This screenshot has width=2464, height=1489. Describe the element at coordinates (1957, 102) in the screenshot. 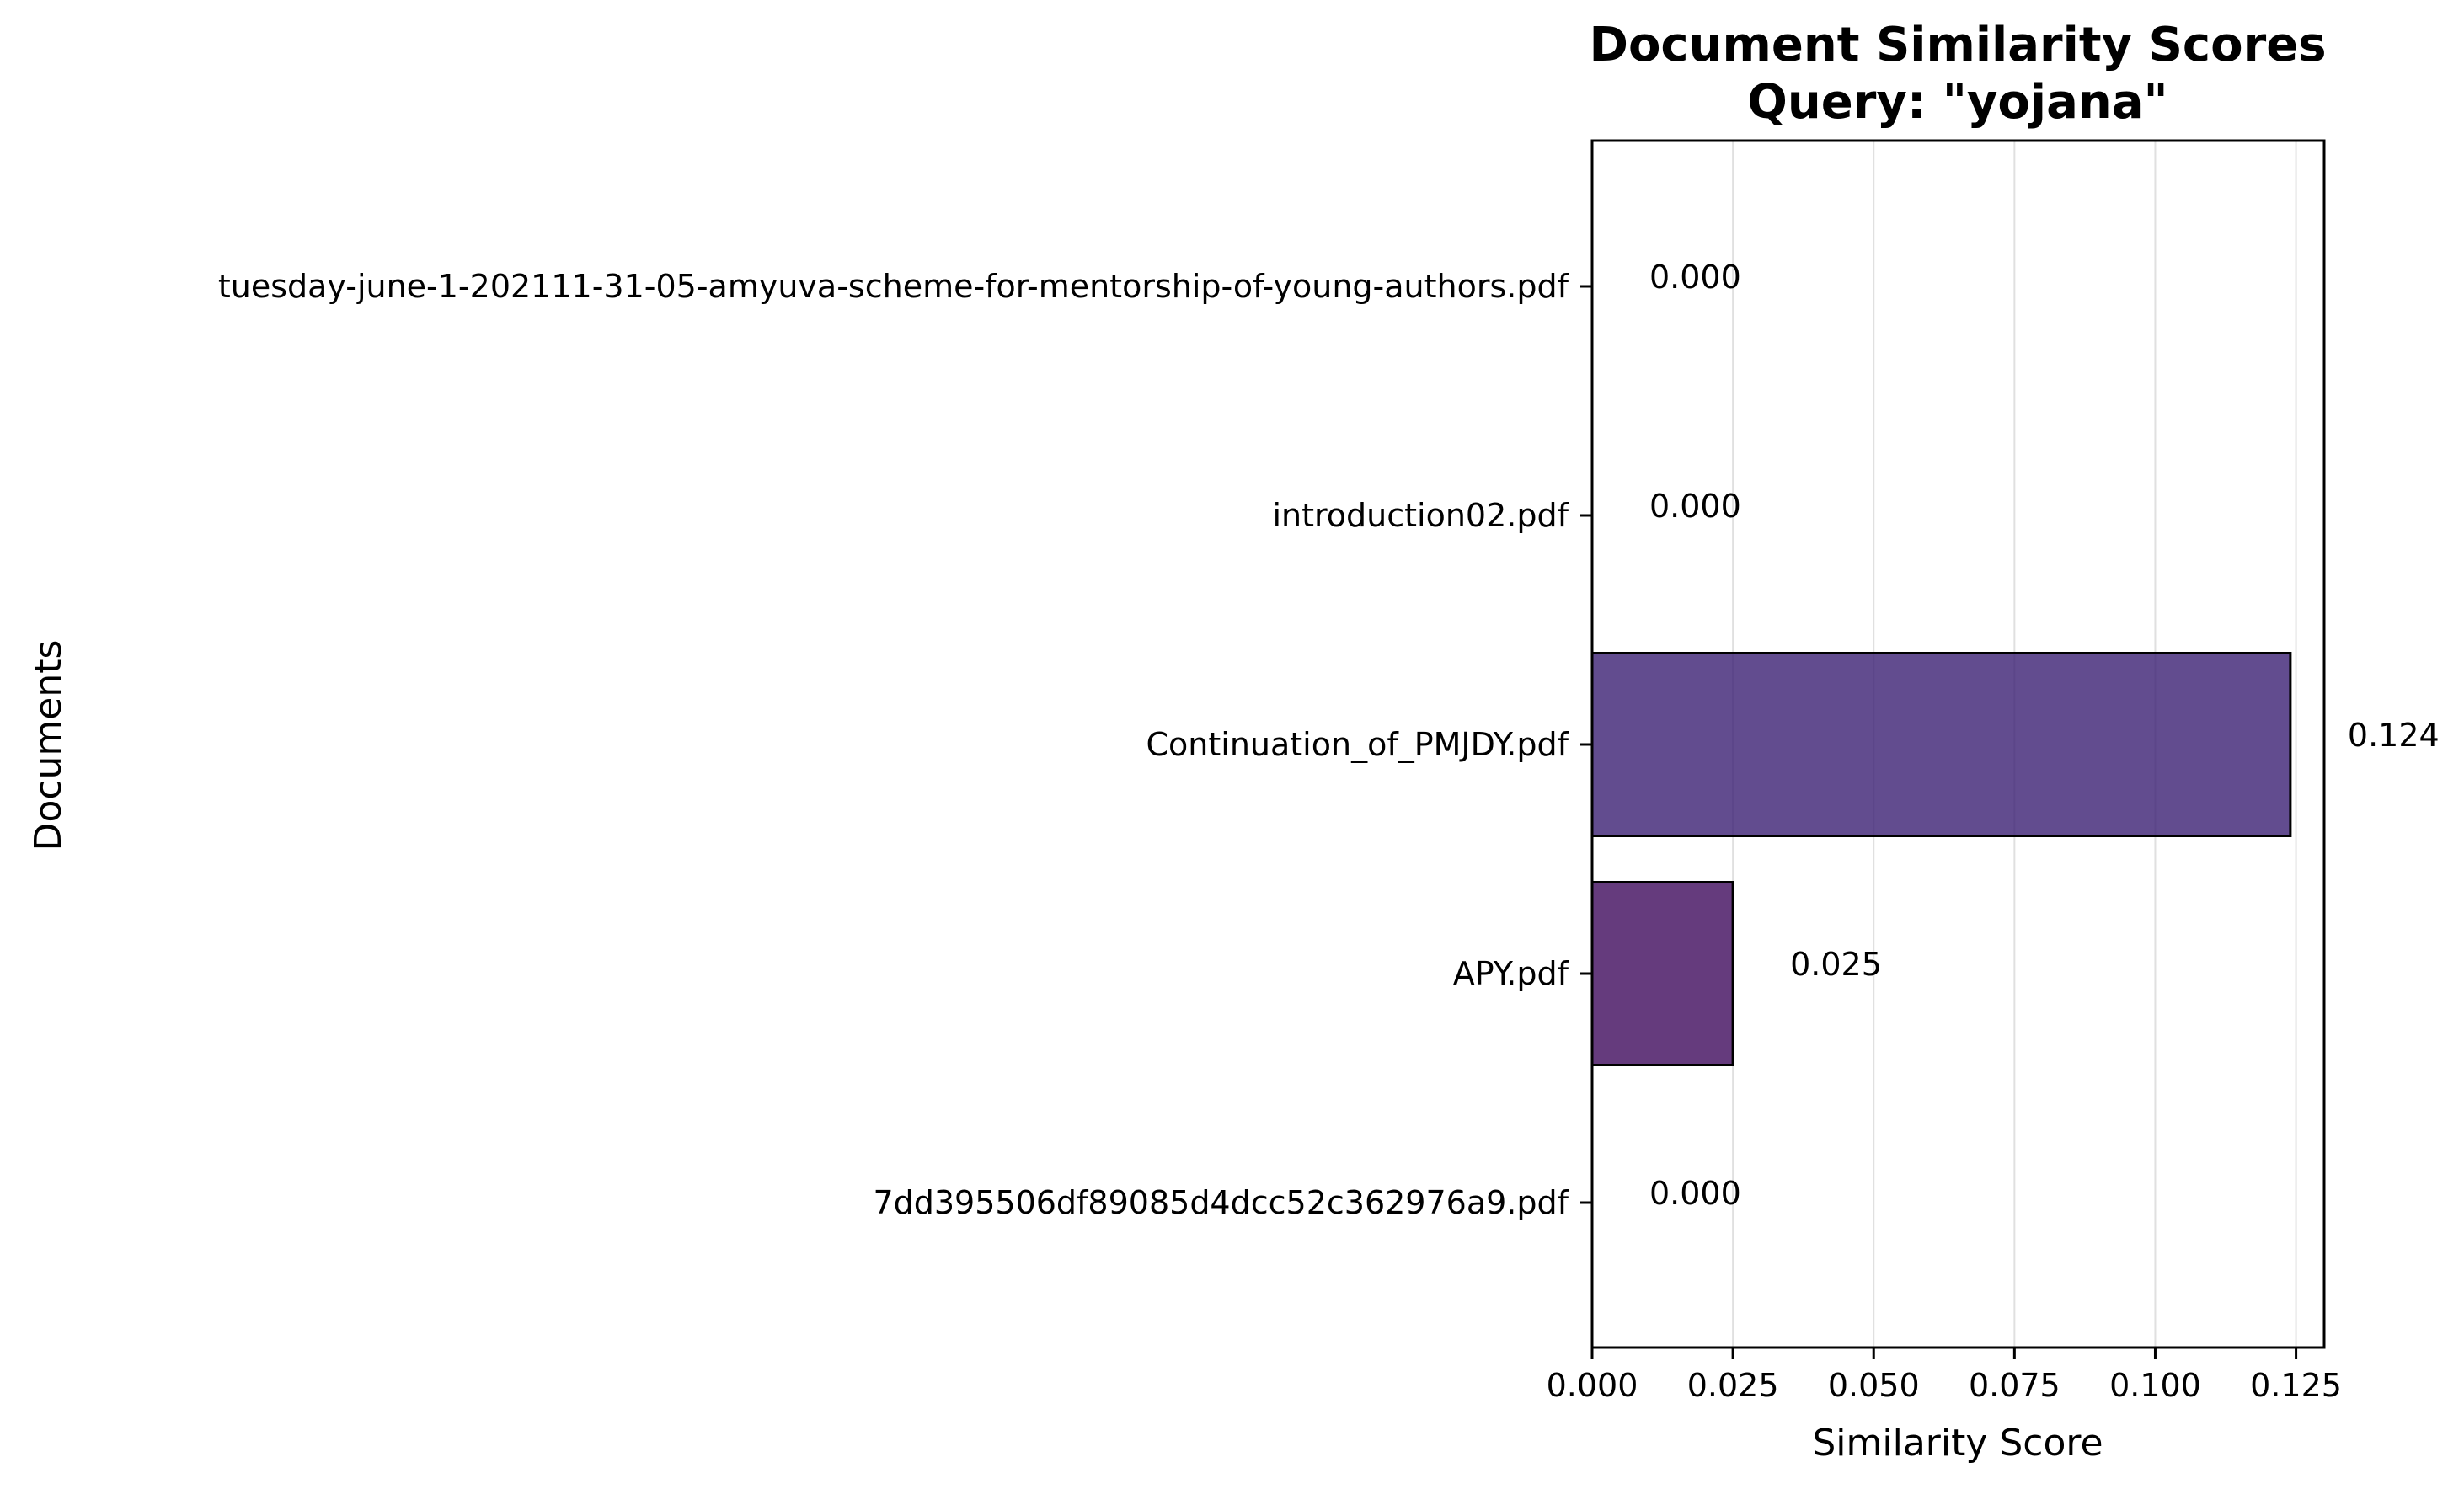

I see `chart-subtitle: Query: "yojana"` at that location.